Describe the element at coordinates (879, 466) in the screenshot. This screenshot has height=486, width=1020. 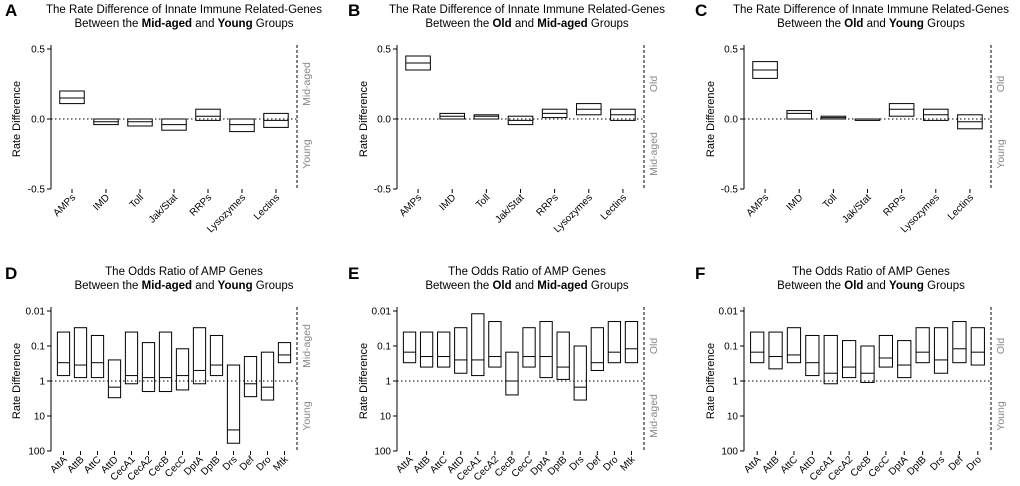
I see `x-tick-label: CecC` at that location.